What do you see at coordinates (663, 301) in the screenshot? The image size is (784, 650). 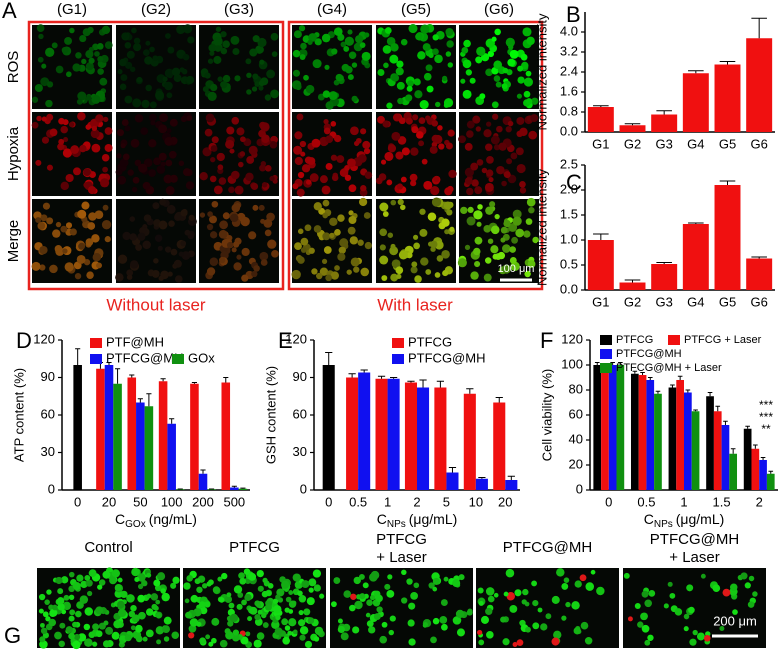 I see `x-tick-label: G3` at bounding box center [663, 301].